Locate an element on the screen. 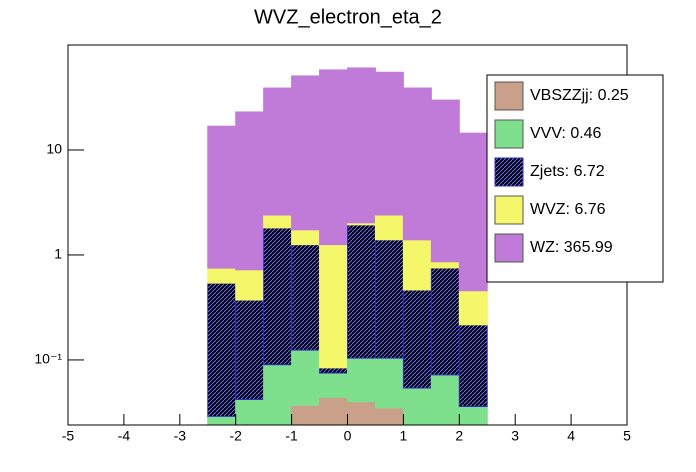  x-tick-label: 0 is located at coordinates (348, 436).